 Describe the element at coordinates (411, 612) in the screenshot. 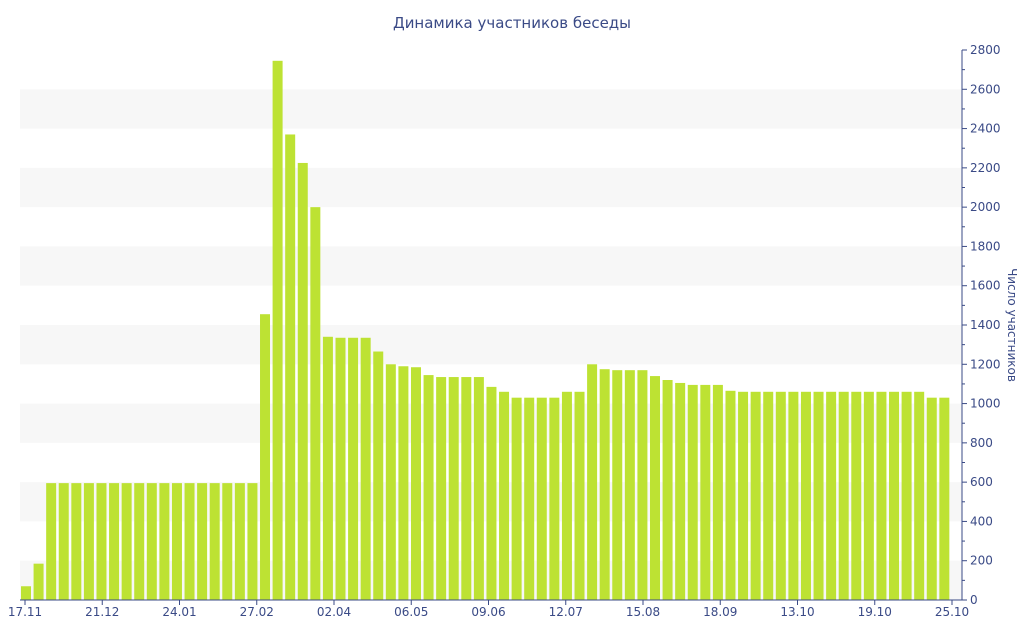

I see `x-tick-label: 06.05` at that location.